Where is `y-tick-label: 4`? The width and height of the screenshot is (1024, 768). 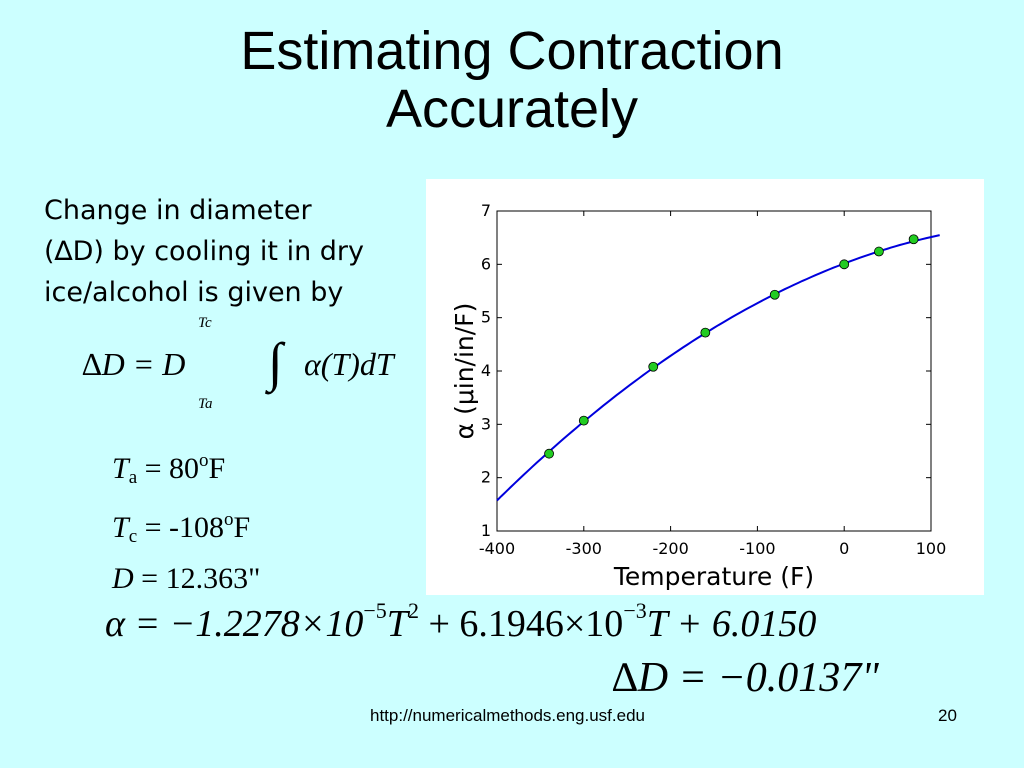
y-tick-label: 4 is located at coordinates (486, 370).